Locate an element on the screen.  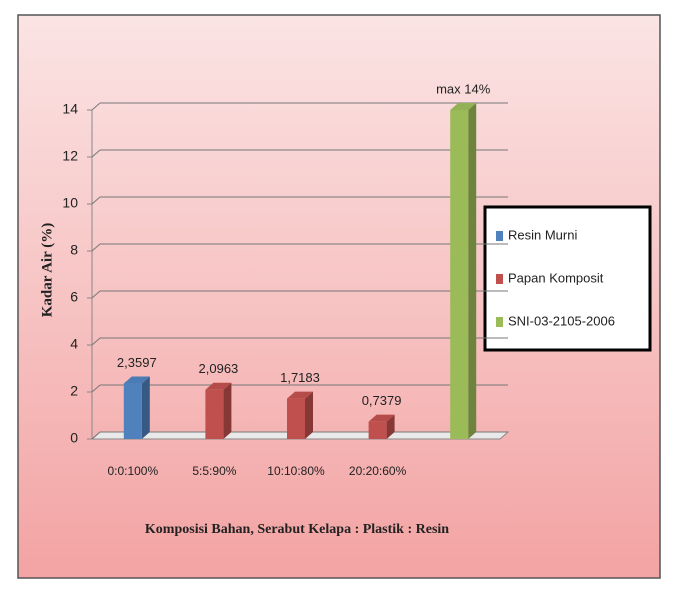
legend-box is located at coordinates (567, 278).